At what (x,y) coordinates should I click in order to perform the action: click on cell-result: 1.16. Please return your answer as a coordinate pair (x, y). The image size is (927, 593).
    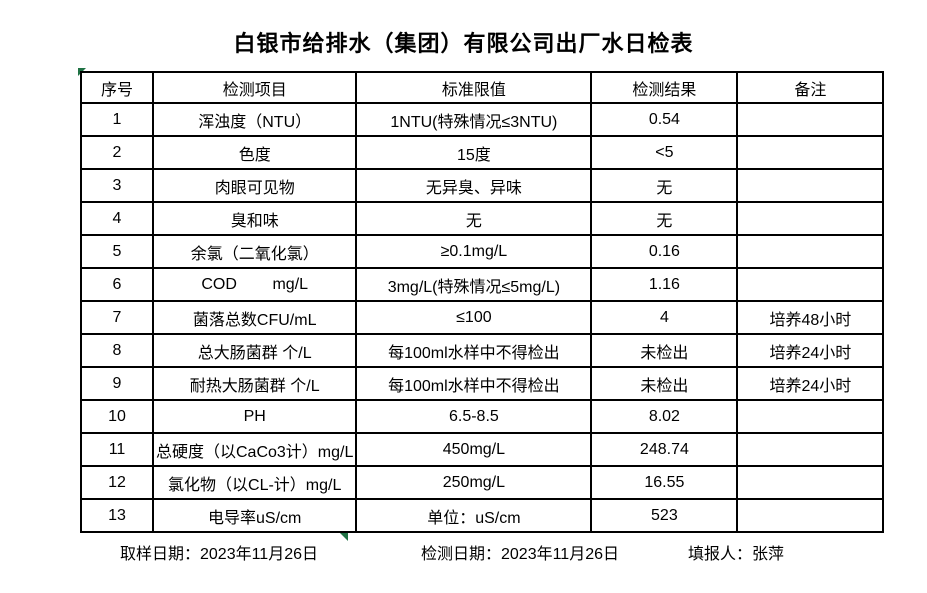
    Looking at the image, I should click on (664, 284).